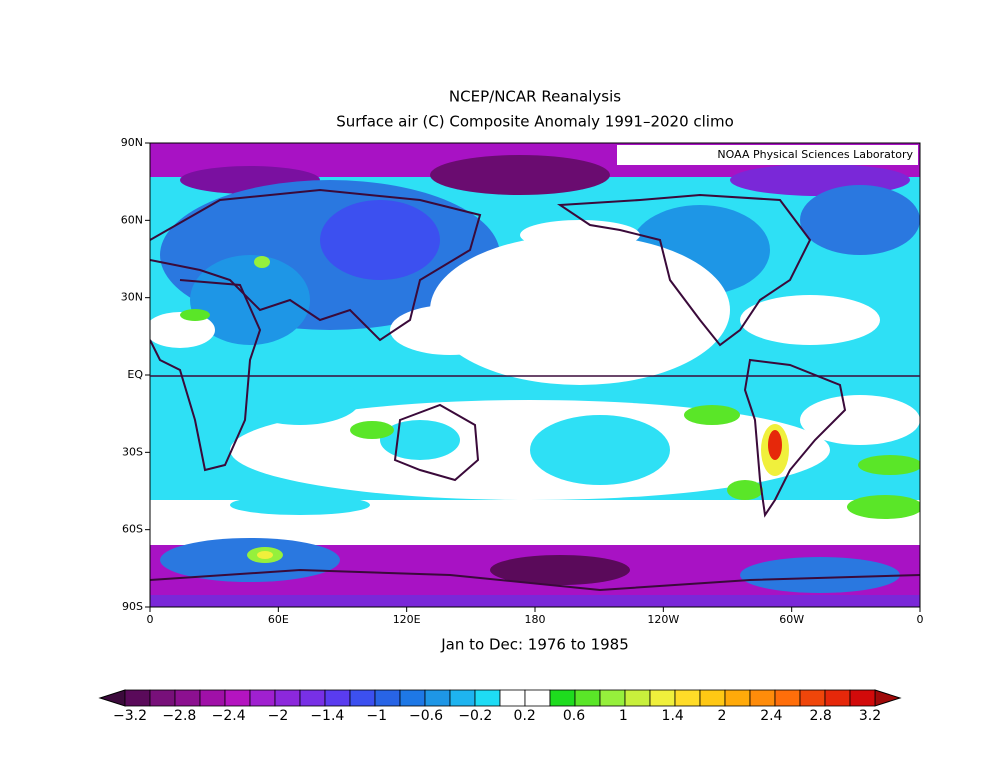 The width and height of the screenshot is (1000, 775). What do you see at coordinates (574, 716) in the screenshot?
I see `colorbar-label: 0.6` at bounding box center [574, 716].